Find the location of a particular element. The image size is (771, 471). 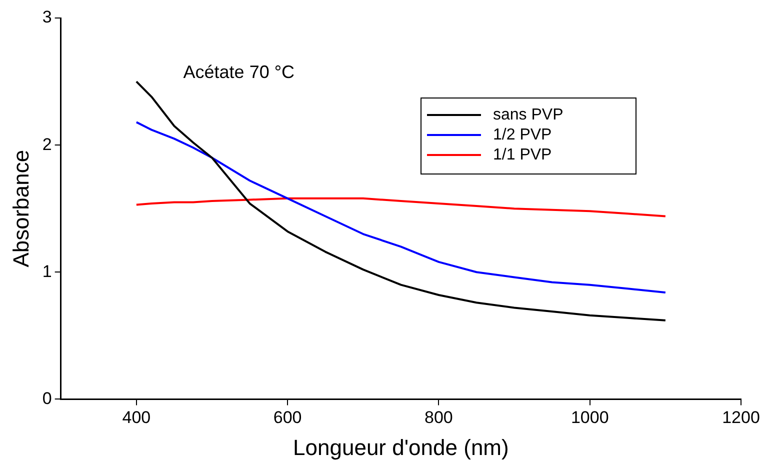

x-tick-label: 400 is located at coordinates (136, 418).